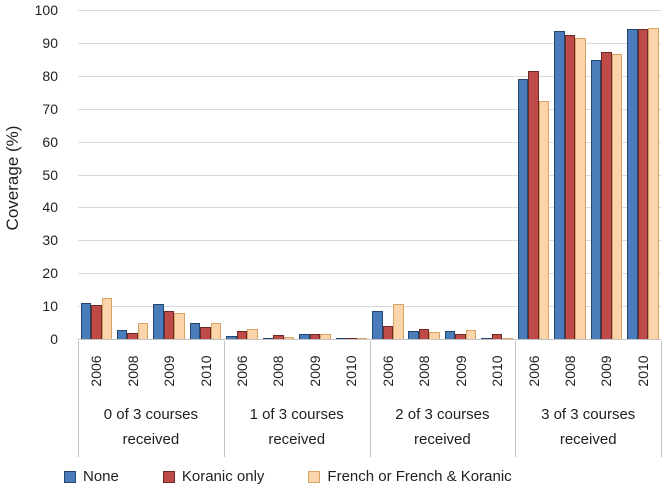  Describe the element at coordinates (369, 339) in the screenshot. I see `x-axis-line` at that location.